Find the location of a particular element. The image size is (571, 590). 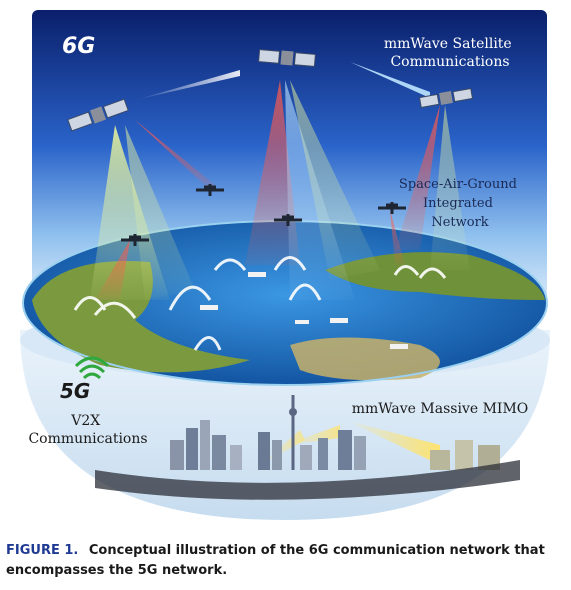

caption-label: FIGURE 1. is located at coordinates (42, 550).